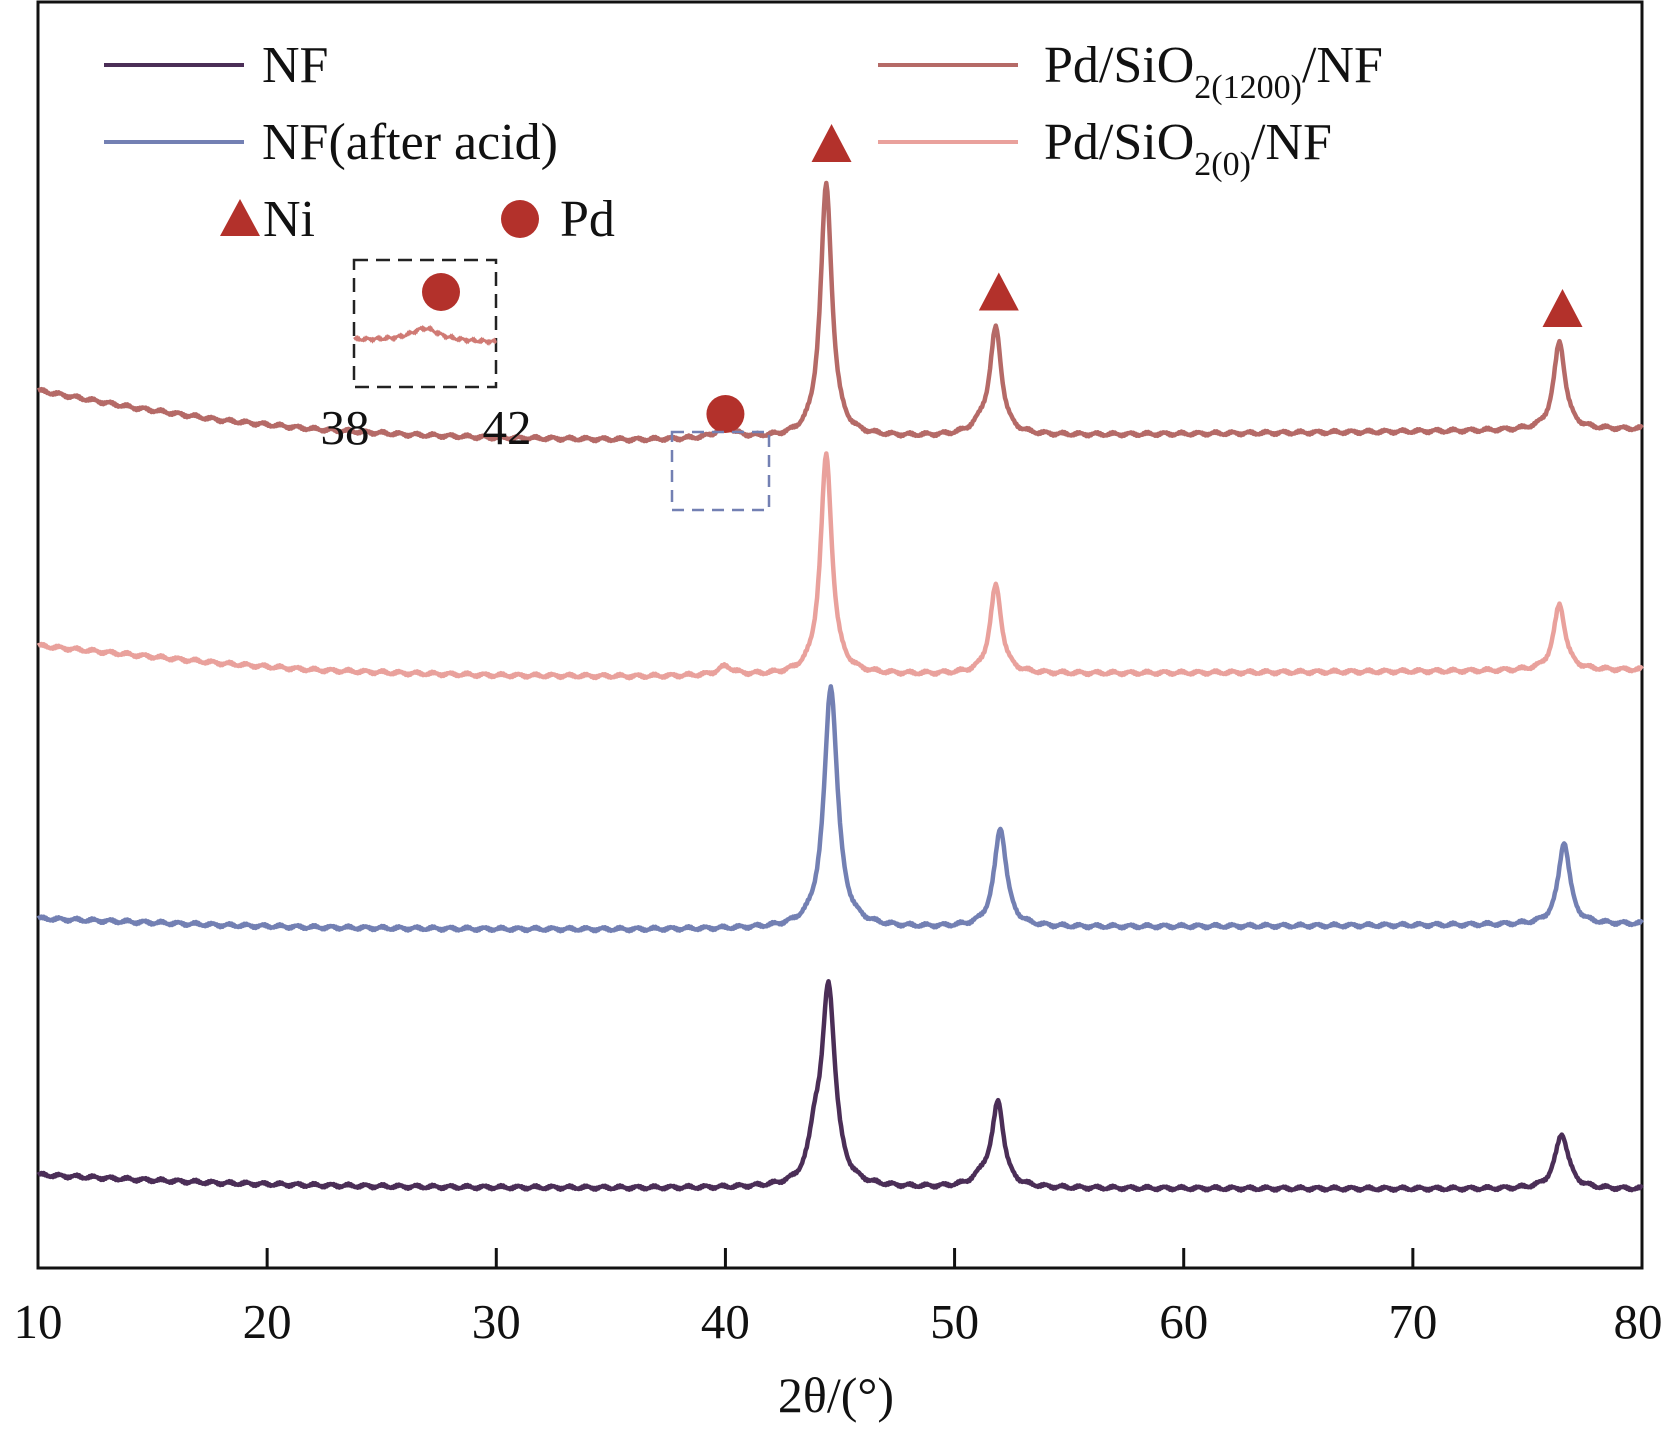  What do you see at coordinates (425, 335) in the screenshot?
I see `inset-curve` at bounding box center [425, 335].